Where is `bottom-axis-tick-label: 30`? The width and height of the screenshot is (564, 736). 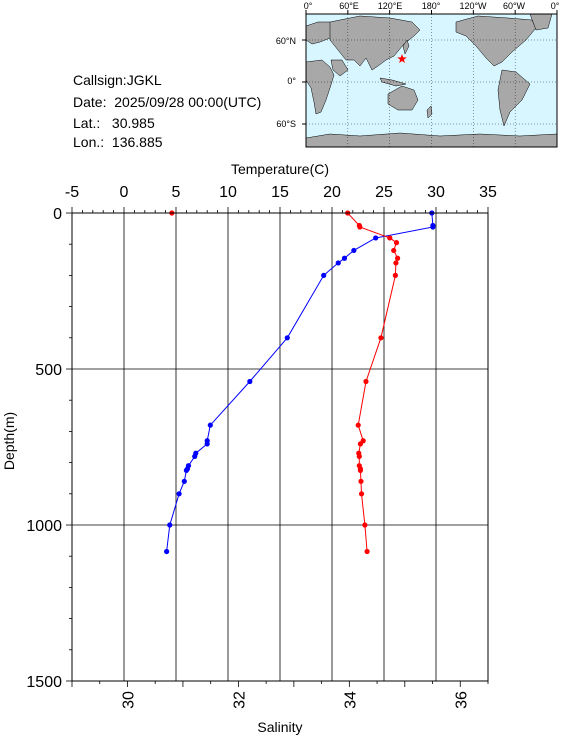
bottom-axis-tick-label: 30 is located at coordinates (128, 700).